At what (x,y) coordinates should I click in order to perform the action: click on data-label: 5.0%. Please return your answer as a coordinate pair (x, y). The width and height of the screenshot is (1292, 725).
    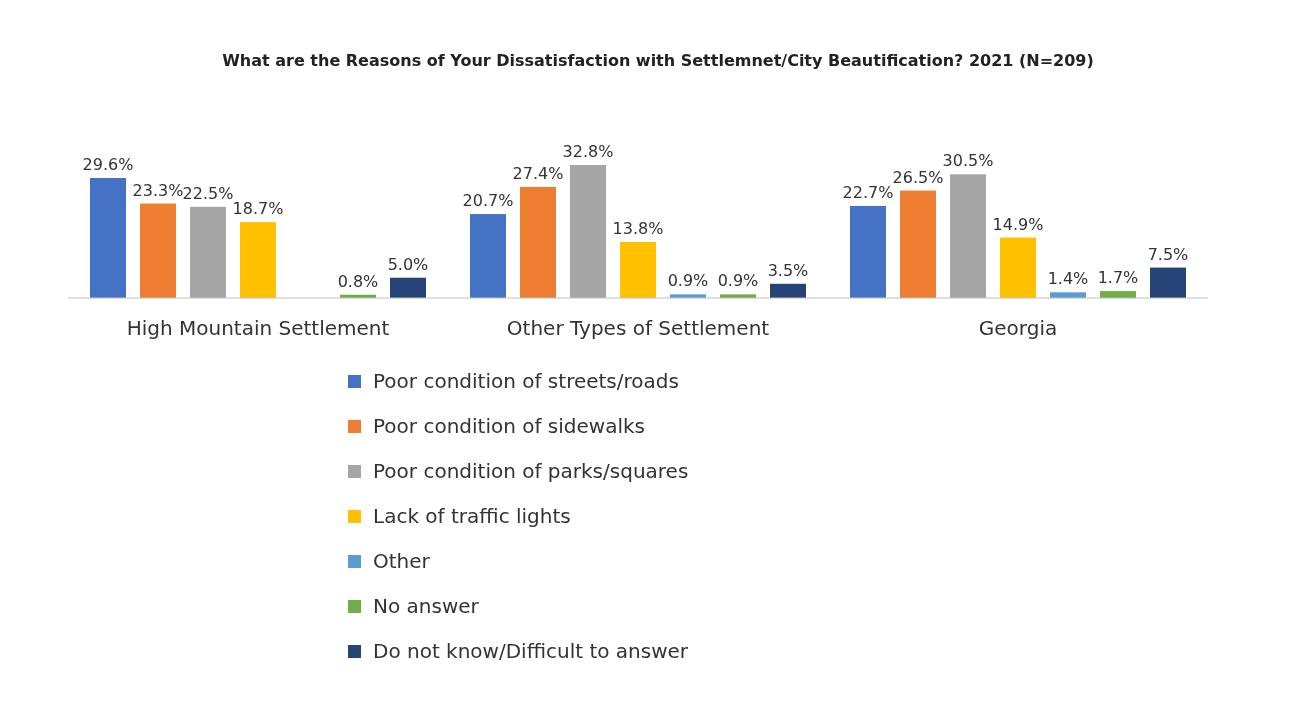
    Looking at the image, I should click on (408, 264).